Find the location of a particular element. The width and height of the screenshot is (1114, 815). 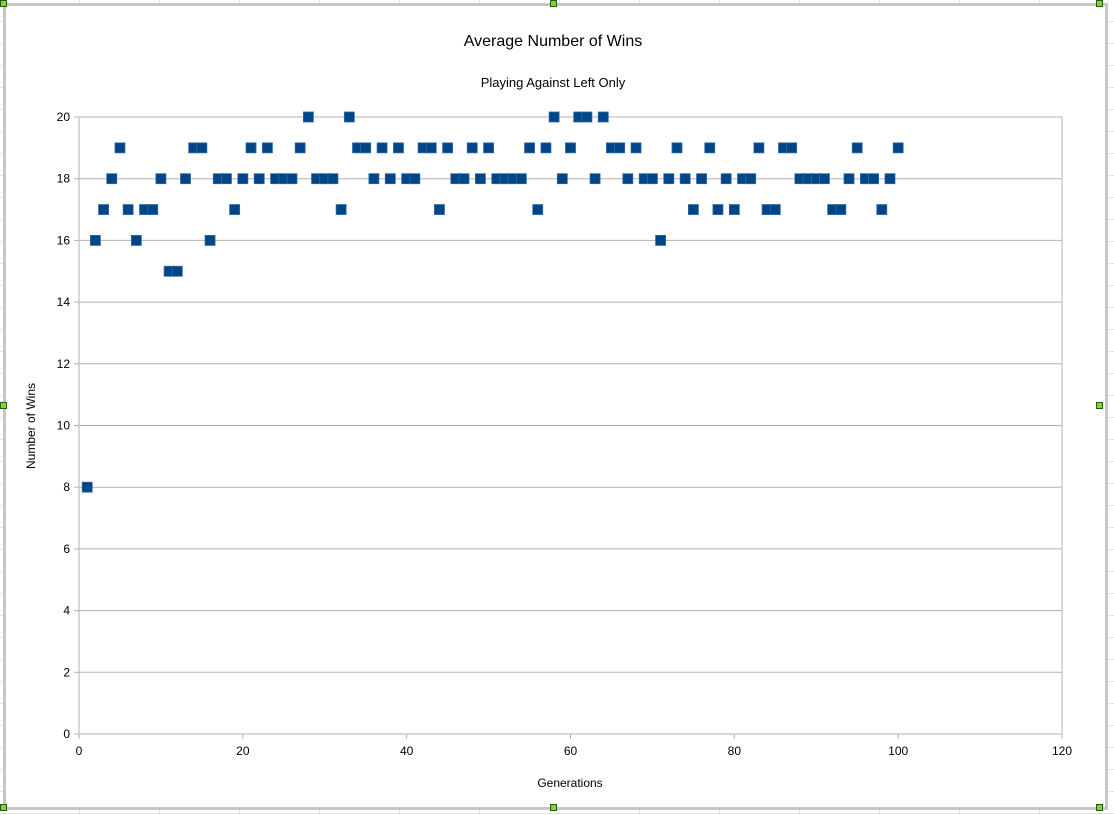

resize-handle-top-left is located at coordinates (3, 3).